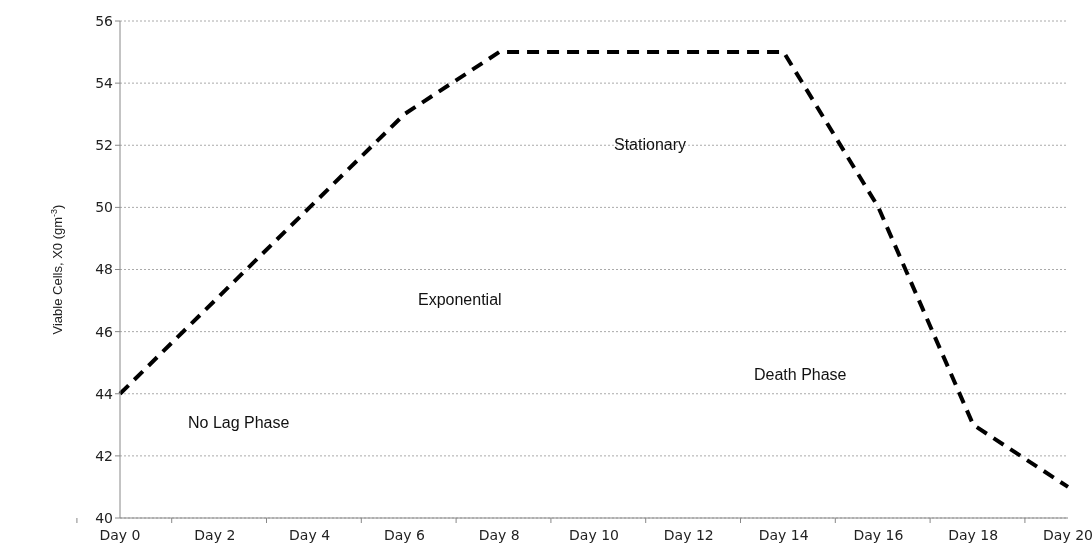  I want to click on y-tick-label: 52, so click(104, 145).